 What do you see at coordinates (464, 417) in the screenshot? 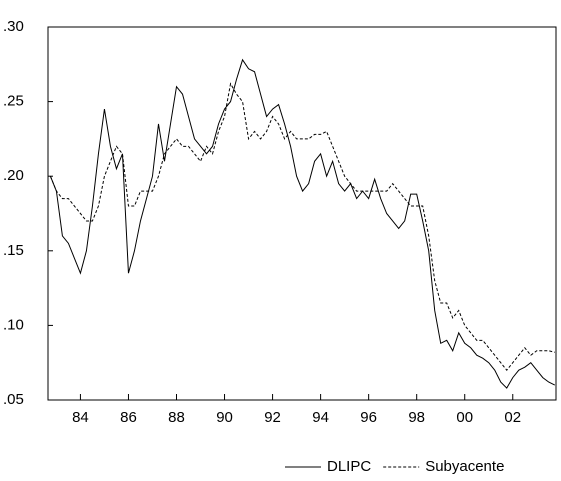
I see `x-tick-label: 00` at bounding box center [464, 417].